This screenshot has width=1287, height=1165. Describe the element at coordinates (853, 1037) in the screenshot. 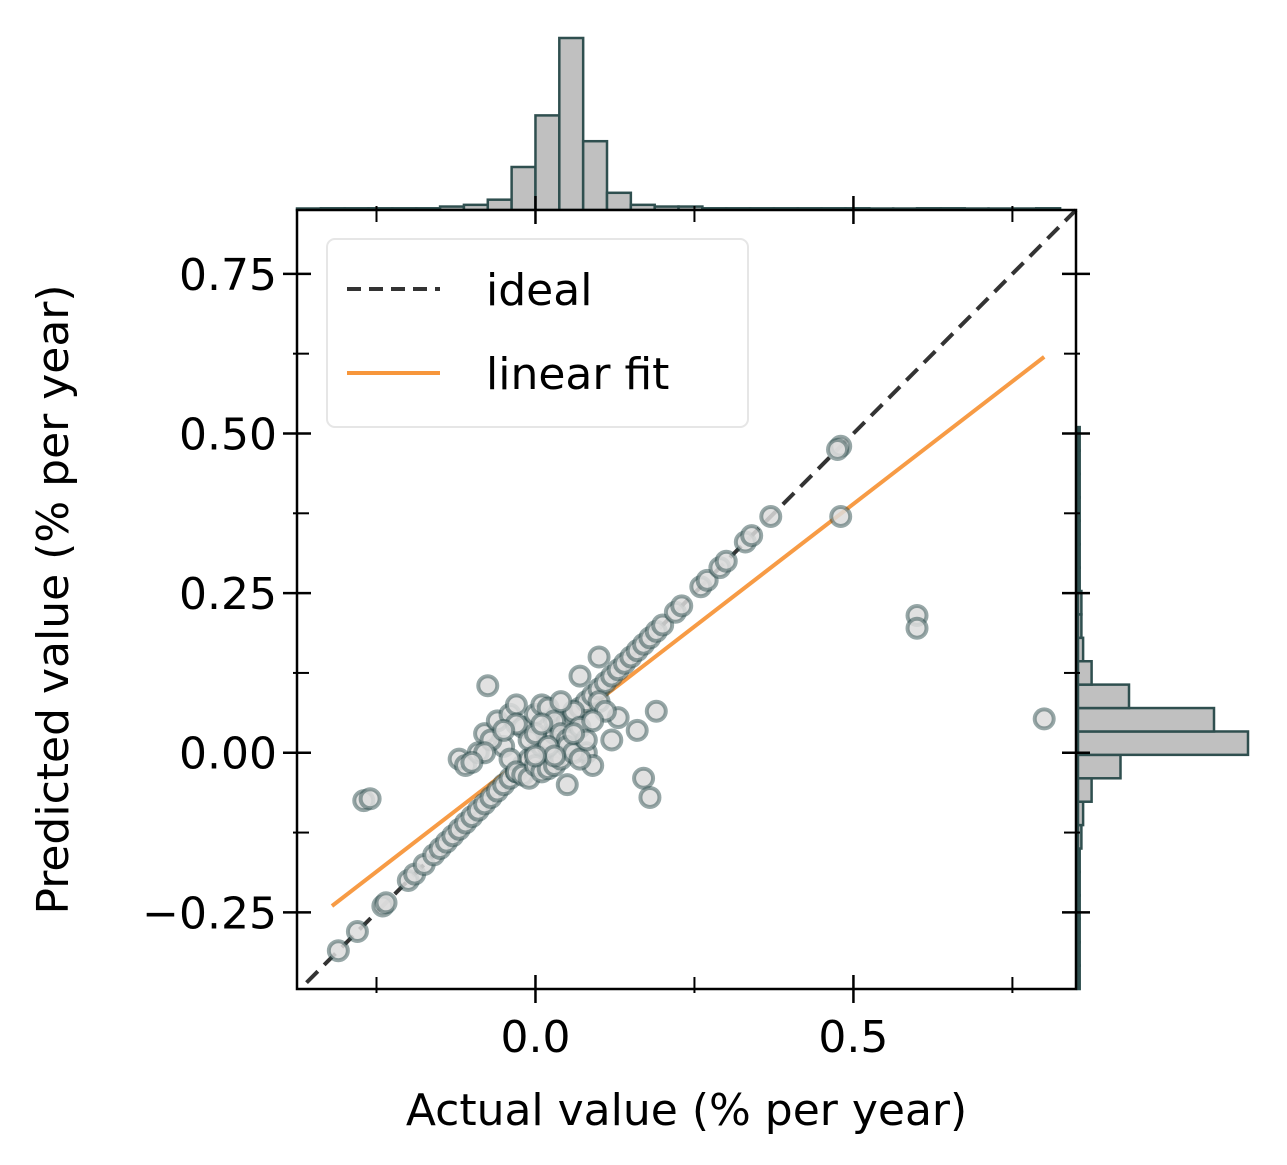

I see `x-tick-label: 0.5` at that location.